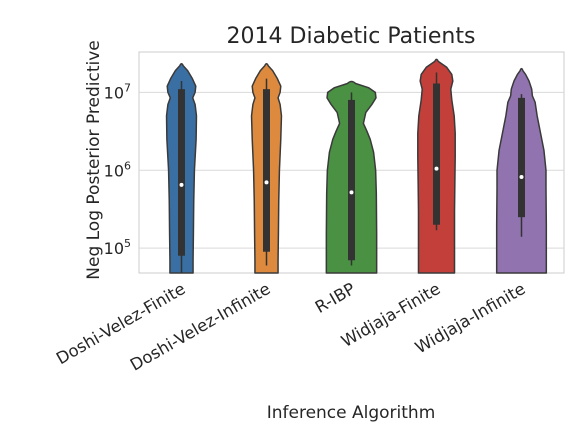 This screenshot has height=428, width=588. I want to click on x-axis-label: Inference Algorithm, so click(351, 413).